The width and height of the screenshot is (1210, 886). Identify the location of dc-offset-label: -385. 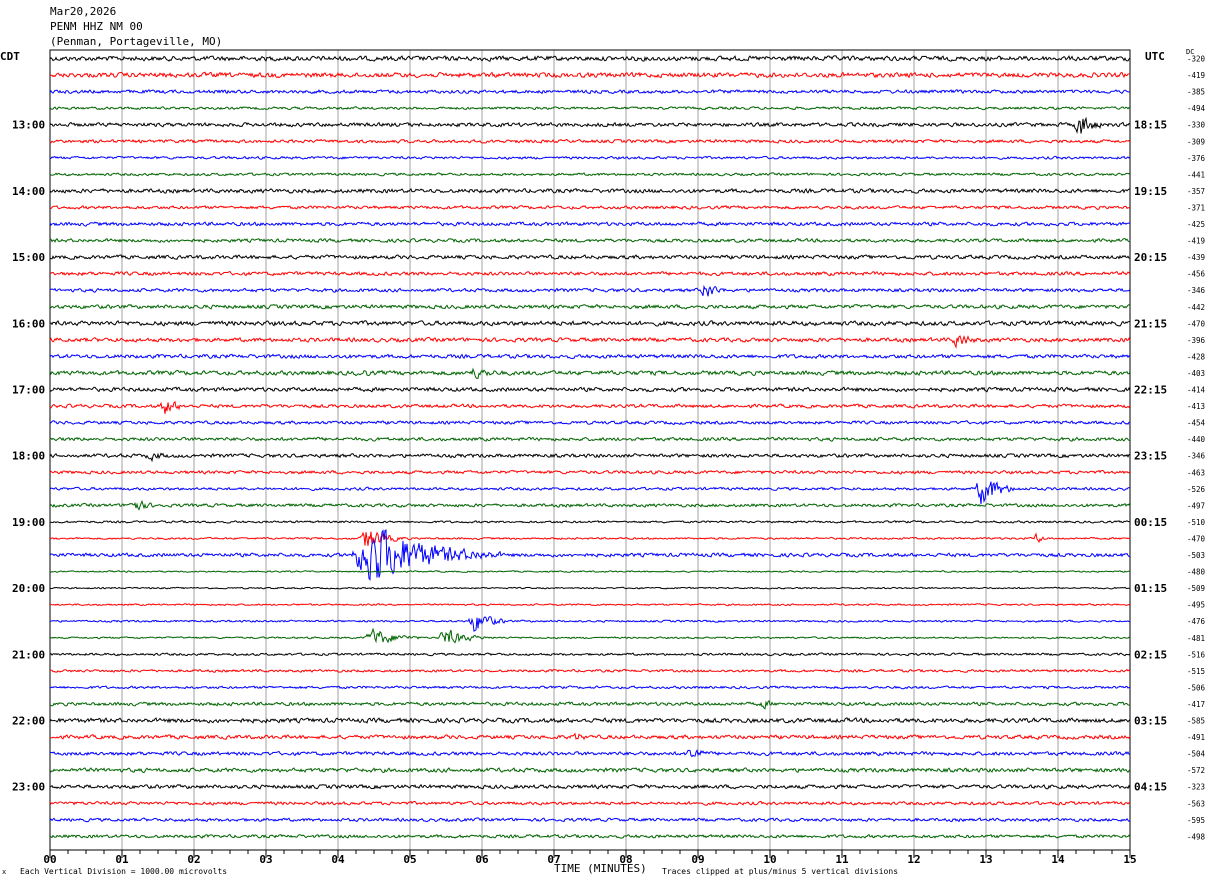
(1196, 92).